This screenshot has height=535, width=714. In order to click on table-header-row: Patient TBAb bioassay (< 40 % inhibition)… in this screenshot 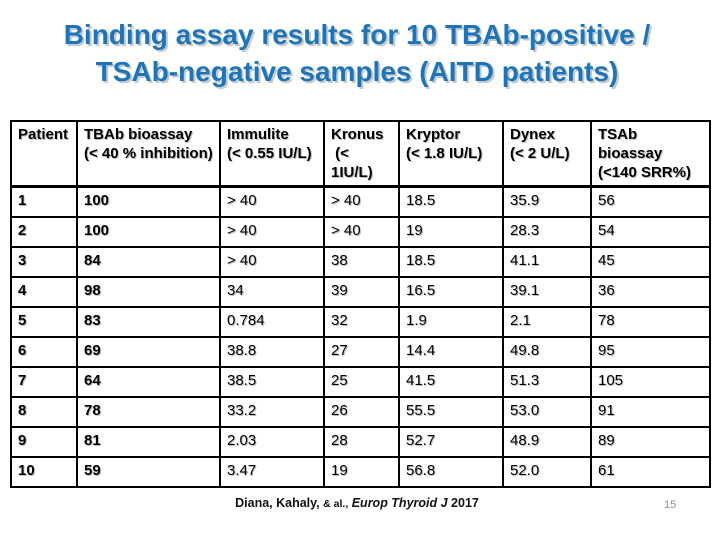, I will do `click(360, 154)`.